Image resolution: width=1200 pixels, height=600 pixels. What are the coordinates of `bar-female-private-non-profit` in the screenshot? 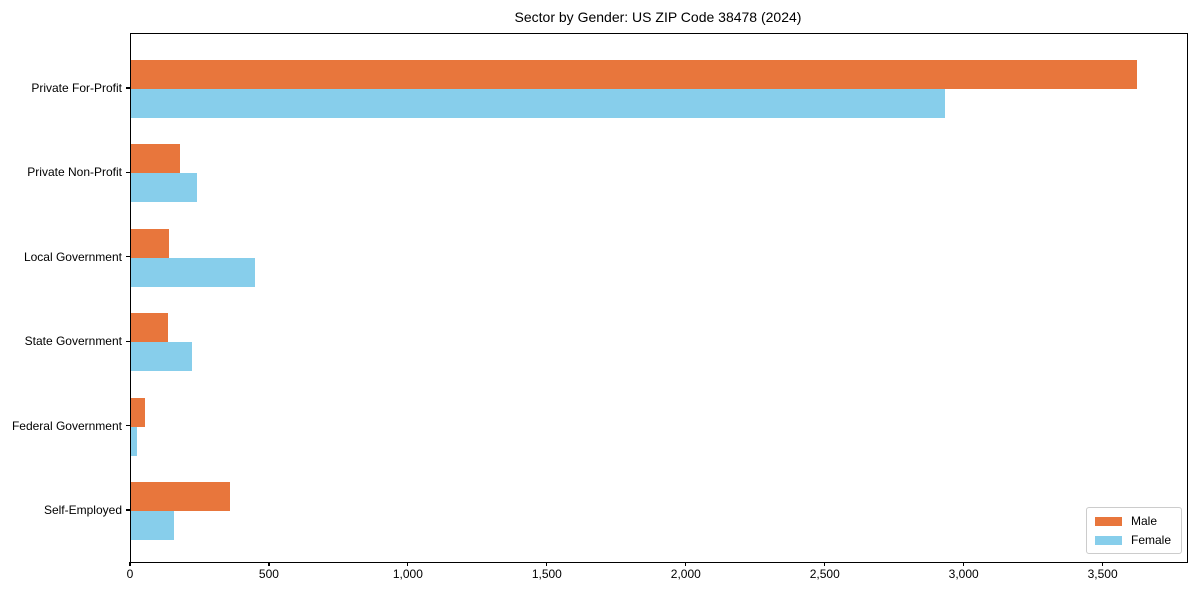 It's located at (164, 188).